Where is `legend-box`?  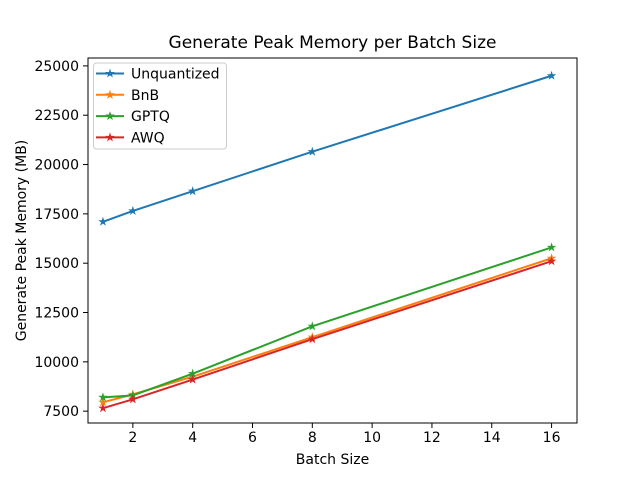
legend-box is located at coordinates (160, 106).